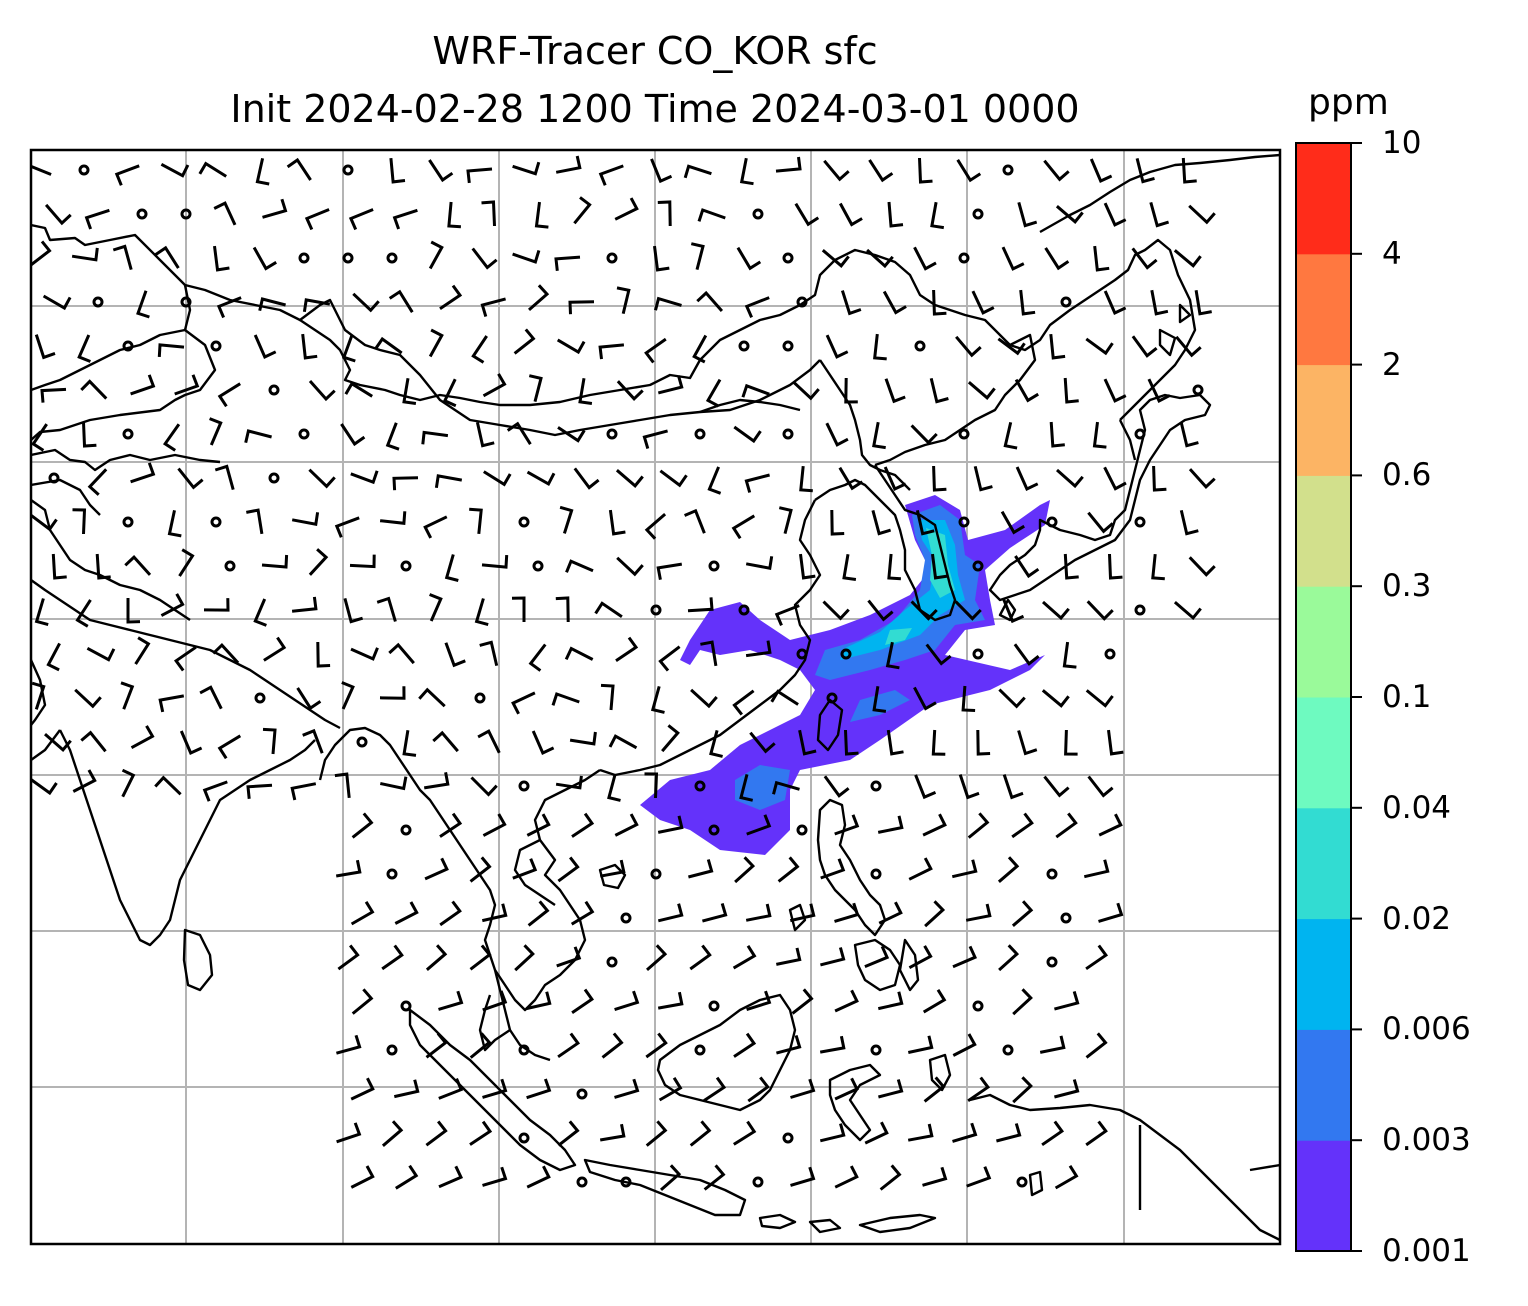  What do you see at coordinates (1323, 697) in the screenshot?
I see `colorbar` at bounding box center [1323, 697].